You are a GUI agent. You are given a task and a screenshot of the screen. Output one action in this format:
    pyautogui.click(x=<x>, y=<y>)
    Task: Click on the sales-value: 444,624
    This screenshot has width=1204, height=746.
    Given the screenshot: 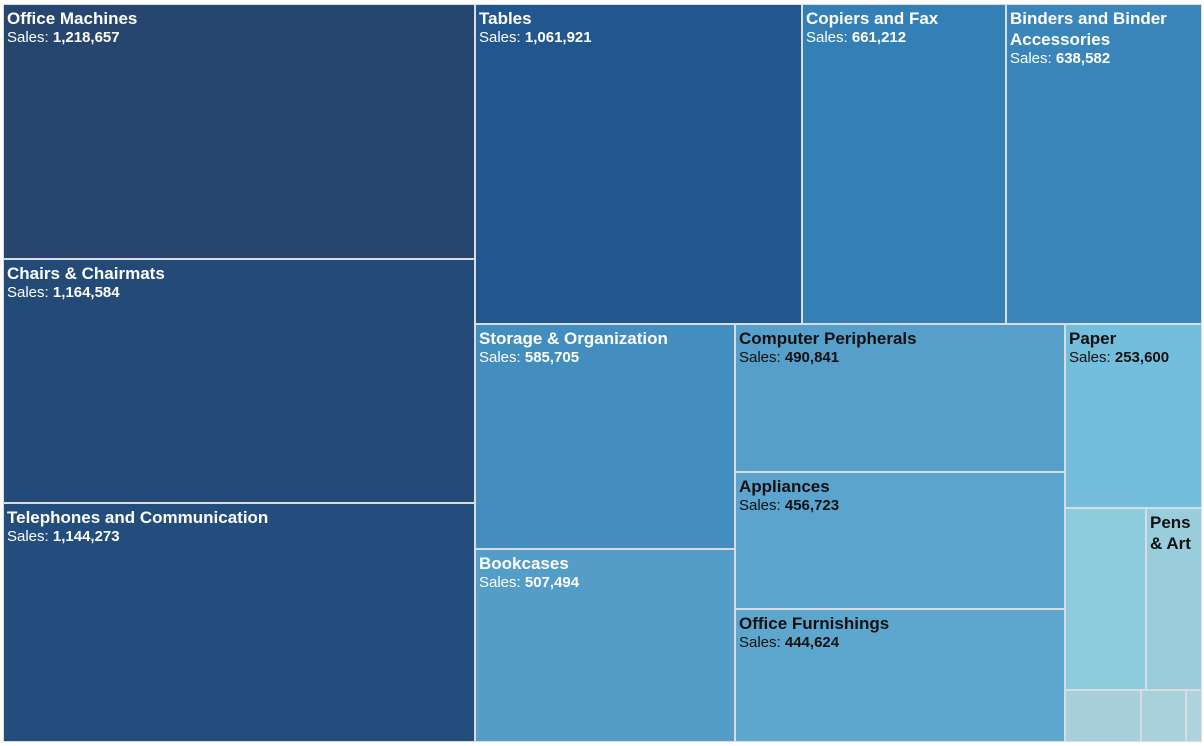 What is the action you would take?
    pyautogui.click(x=812, y=642)
    